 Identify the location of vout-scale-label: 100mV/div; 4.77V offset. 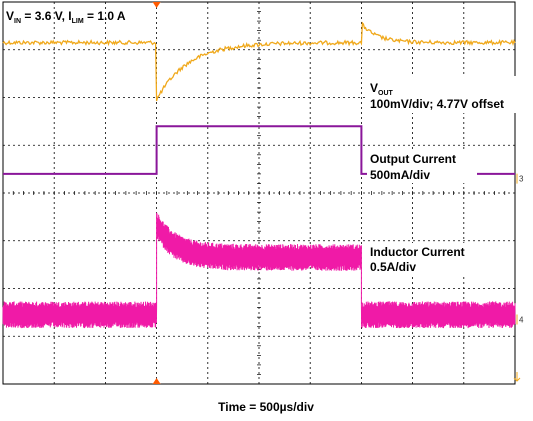
(437, 104).